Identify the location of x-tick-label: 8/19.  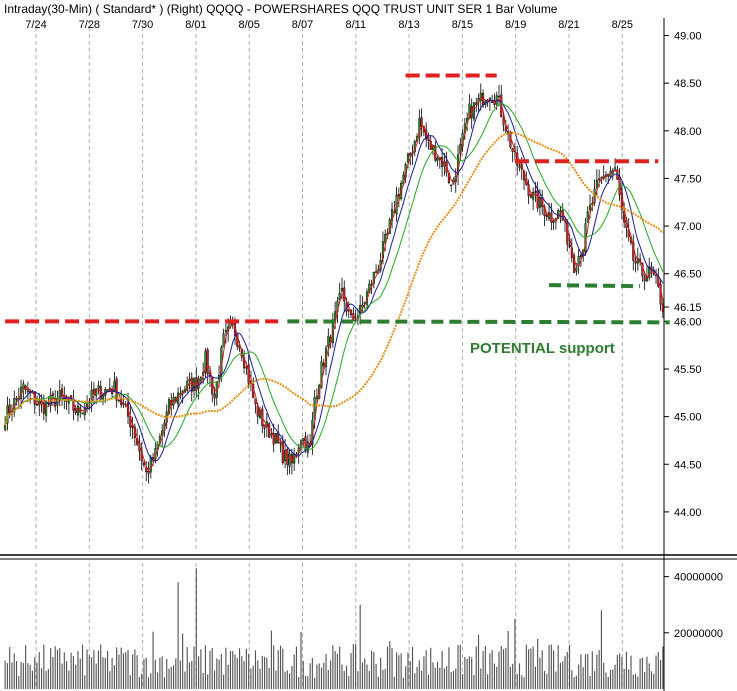
(515, 25).